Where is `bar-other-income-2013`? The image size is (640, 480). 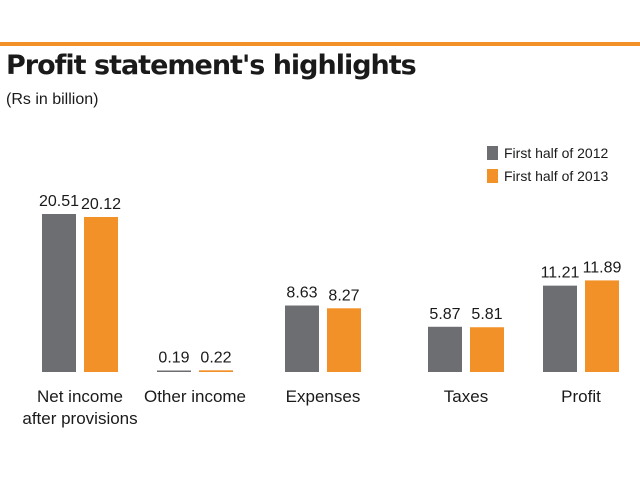 bar-other-income-2013 is located at coordinates (216, 371).